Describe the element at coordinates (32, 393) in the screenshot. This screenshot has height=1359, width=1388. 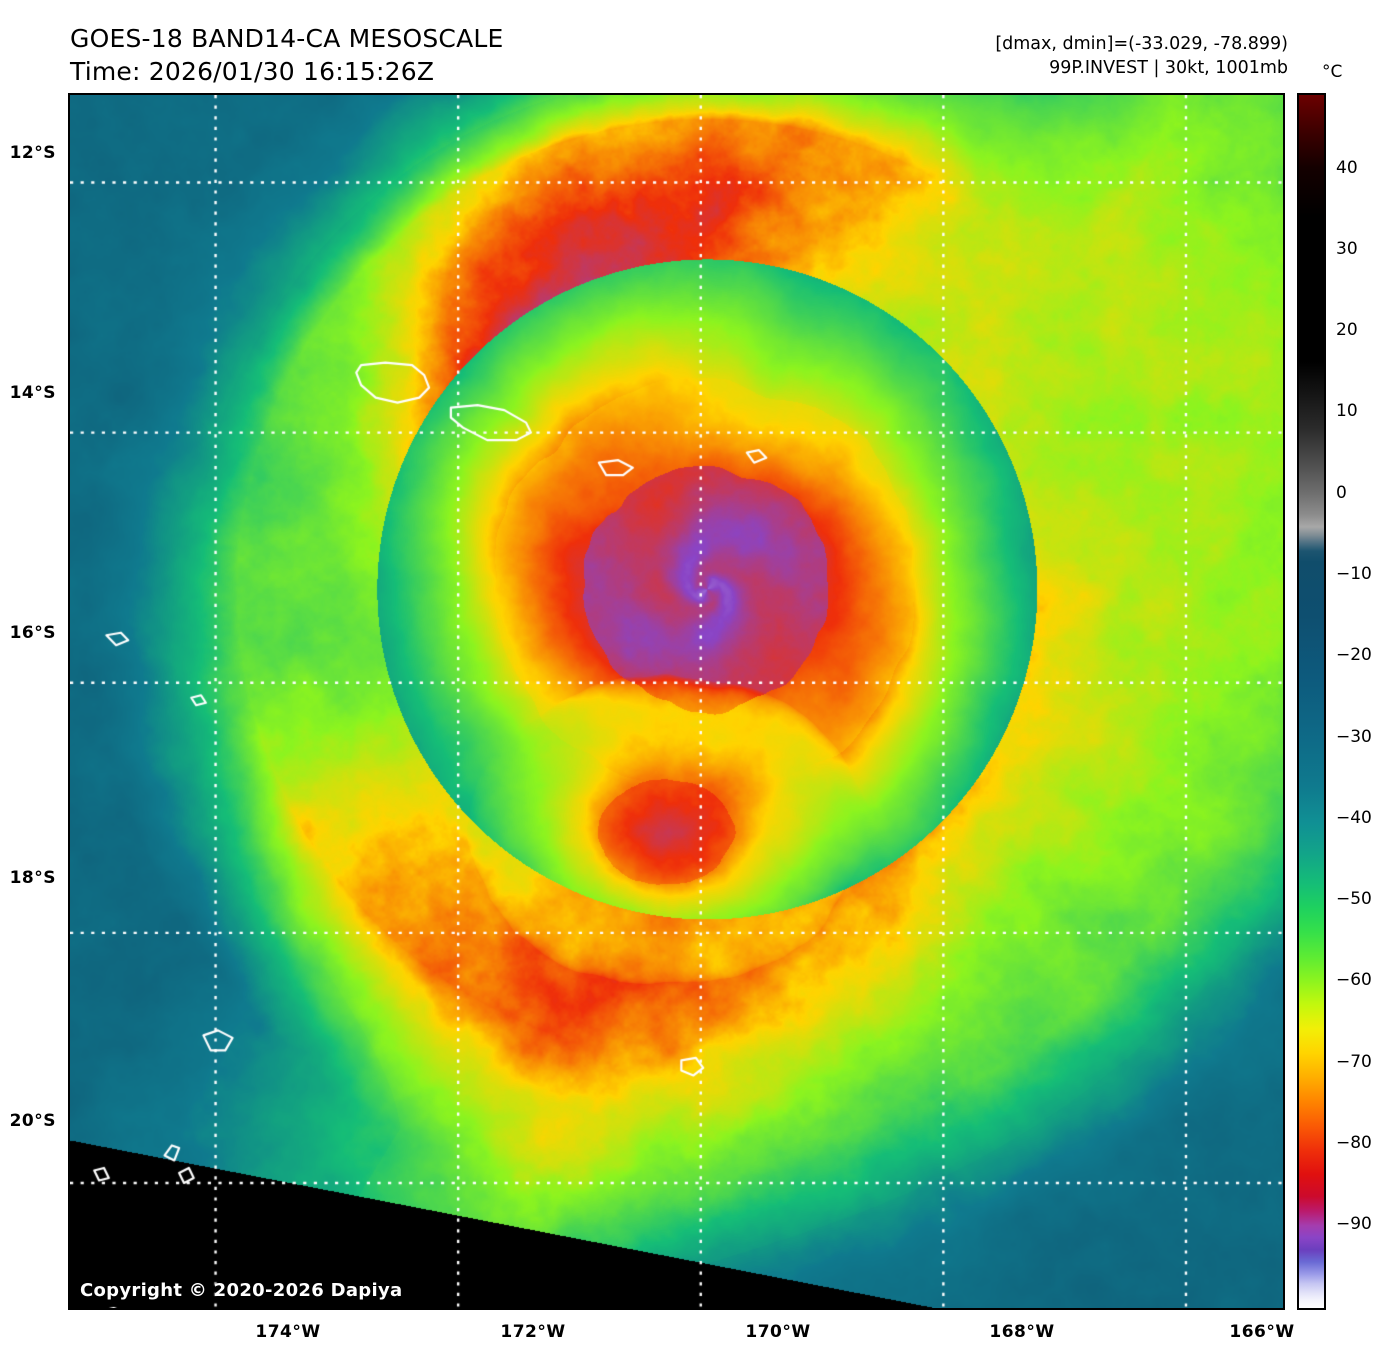
I see `lat-label-14s: 14°S` at that location.